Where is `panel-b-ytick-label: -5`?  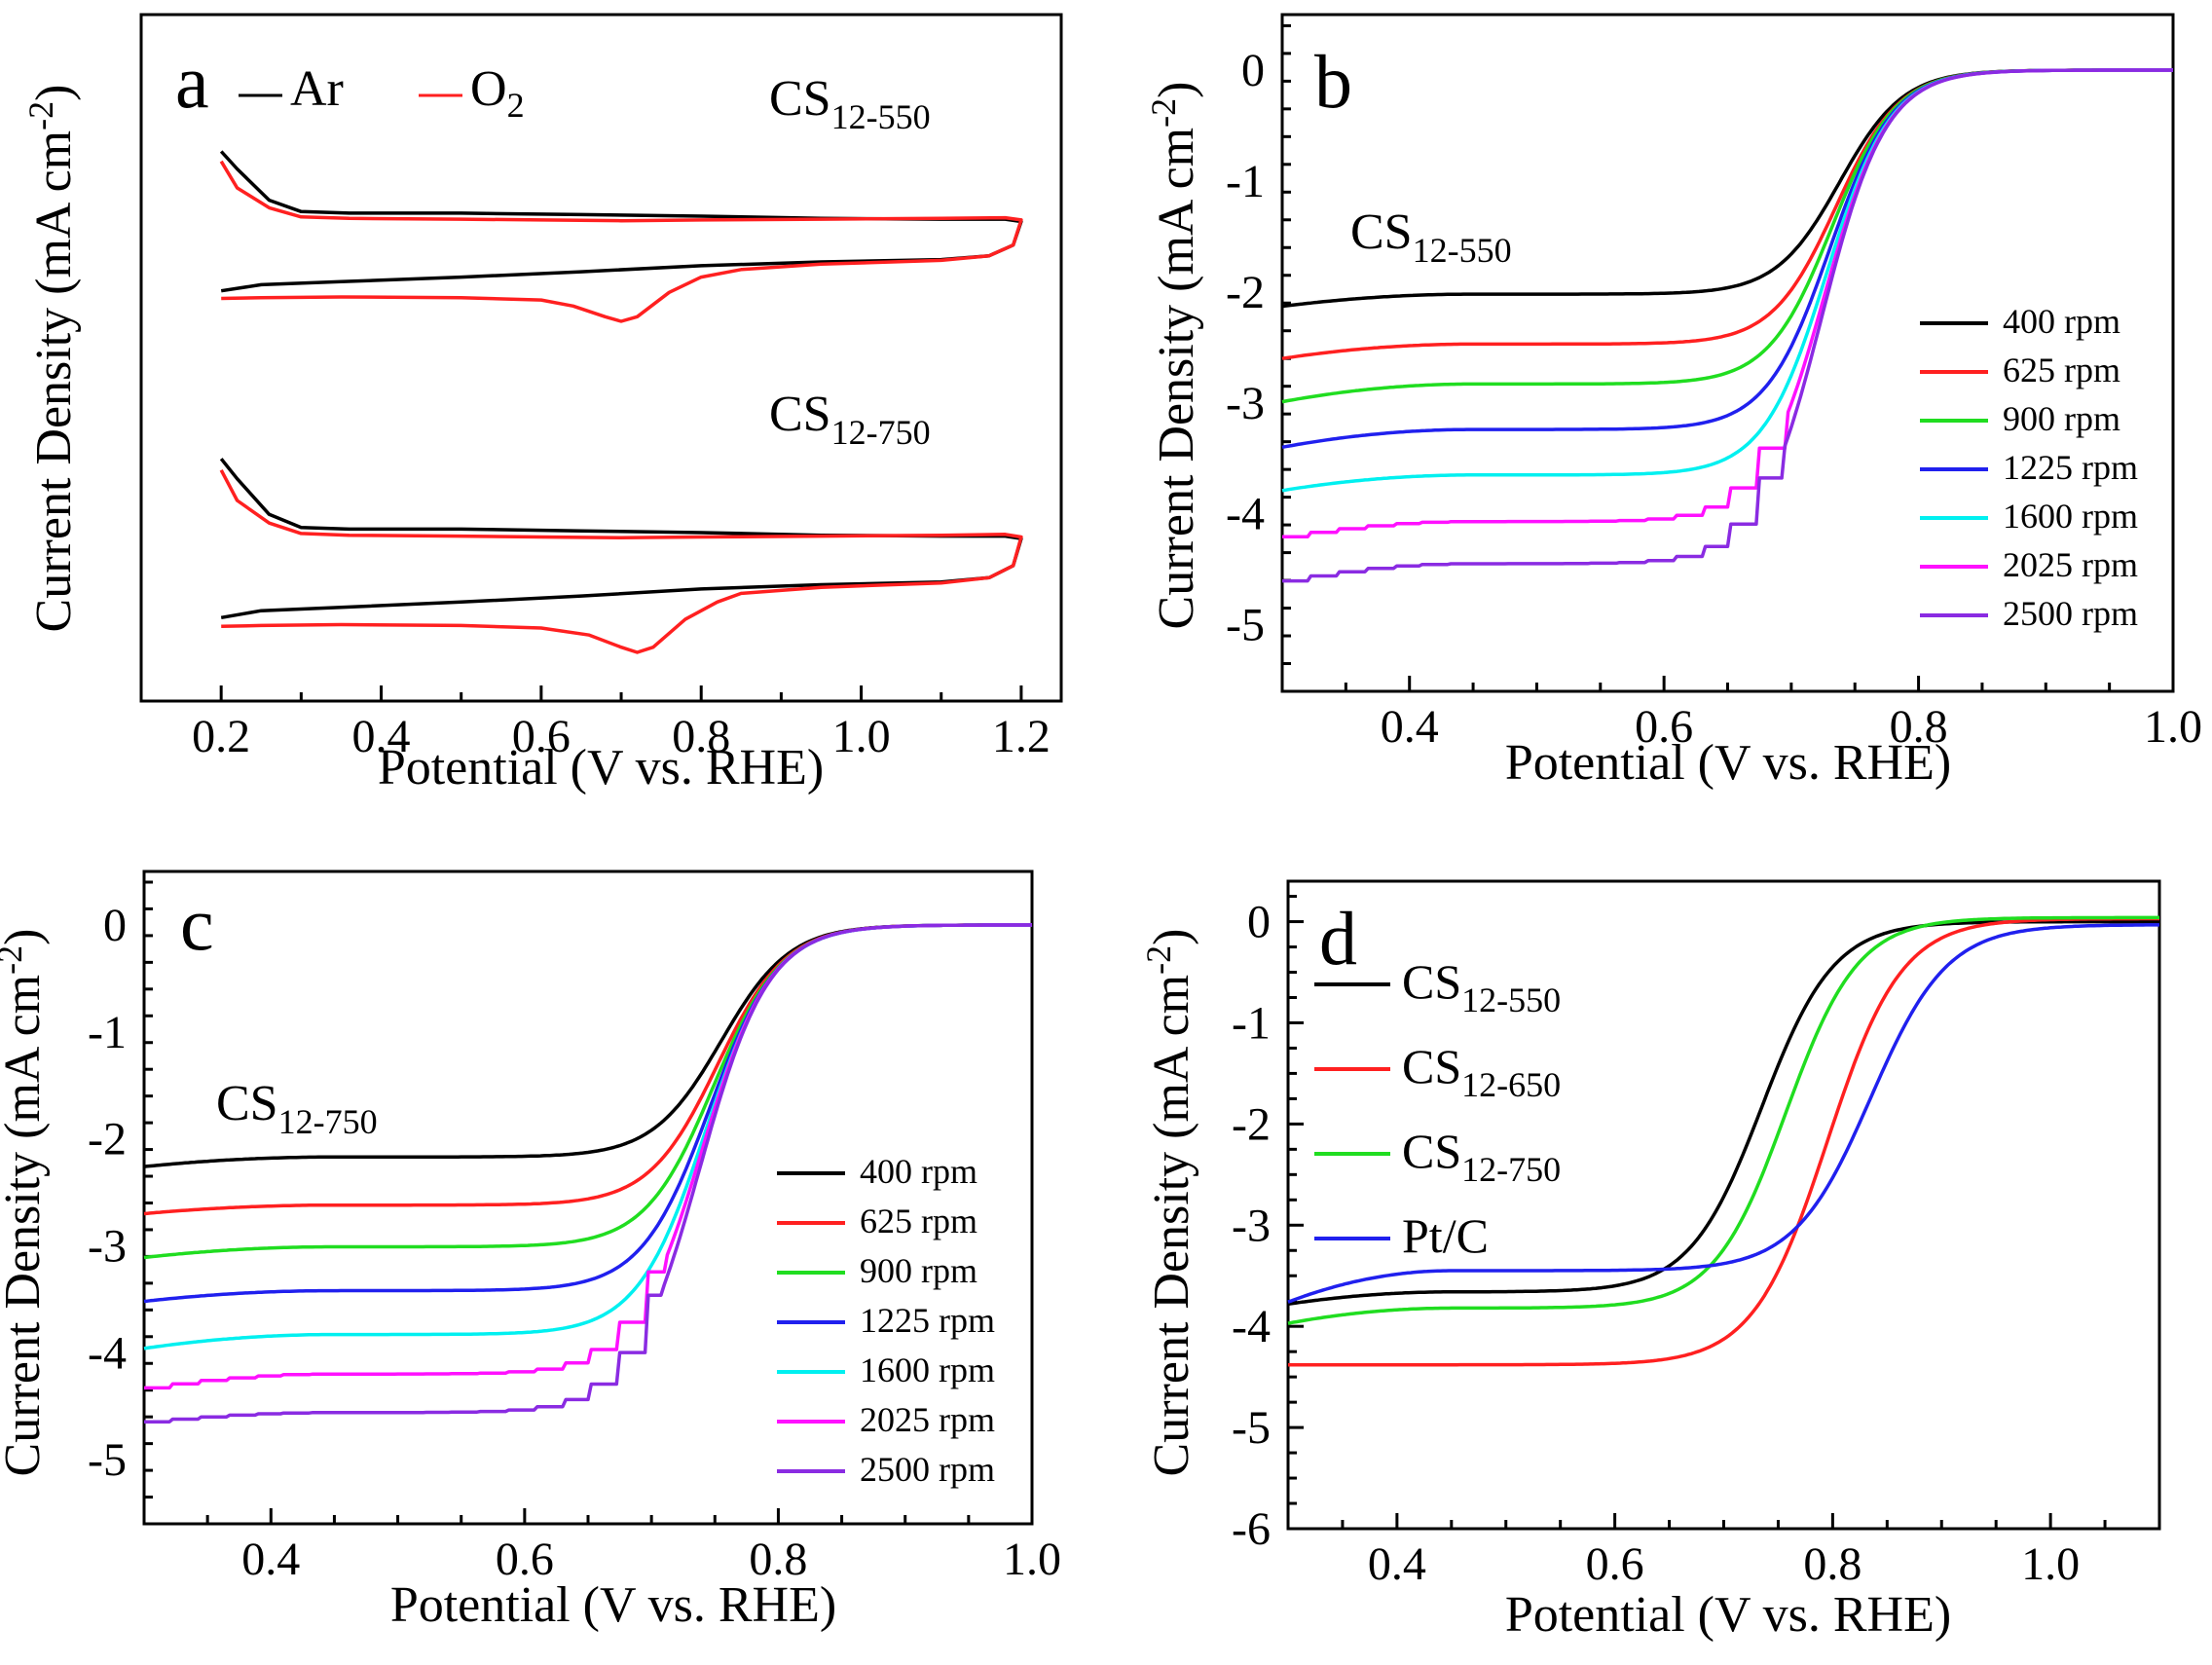
panel-b-ytick-label: -5 is located at coordinates (1245, 625).